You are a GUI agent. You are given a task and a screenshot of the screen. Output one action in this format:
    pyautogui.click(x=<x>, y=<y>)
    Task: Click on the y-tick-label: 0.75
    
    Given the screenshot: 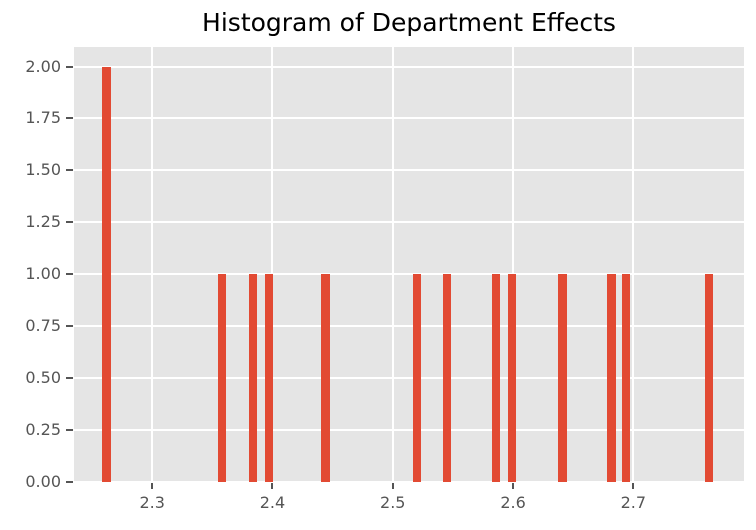 What is the action you would take?
    pyautogui.click(x=43, y=326)
    